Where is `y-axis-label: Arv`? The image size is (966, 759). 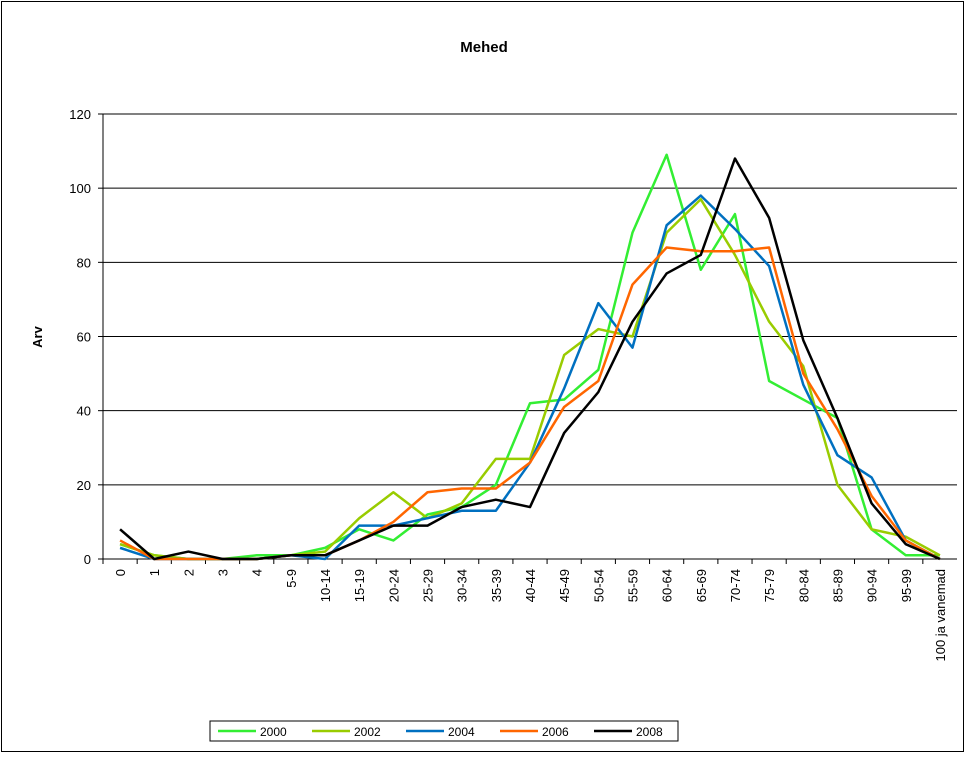
y-axis-label: Arv is located at coordinates (37, 336).